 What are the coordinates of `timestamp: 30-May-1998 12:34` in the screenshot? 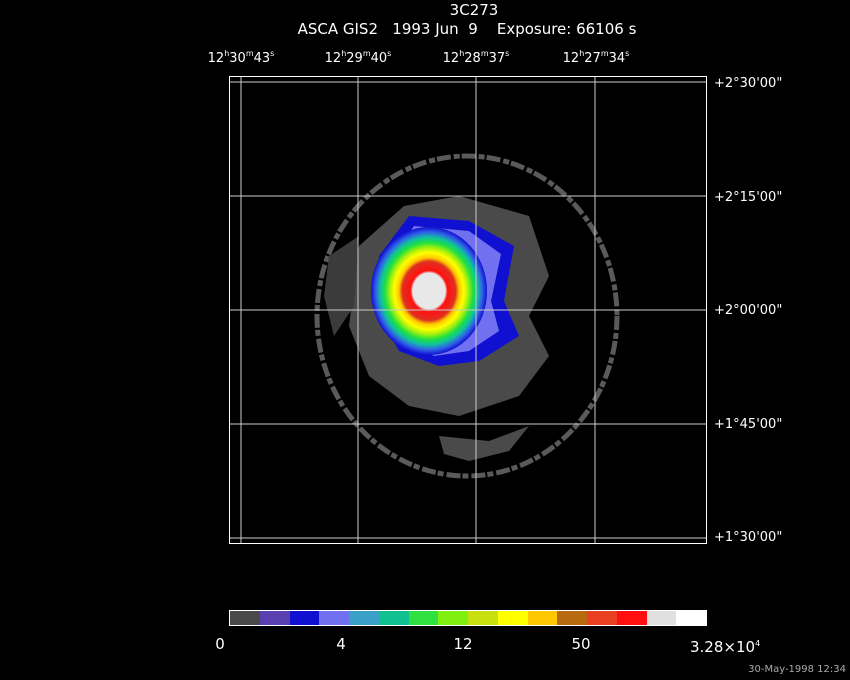 It's located at (797, 669).